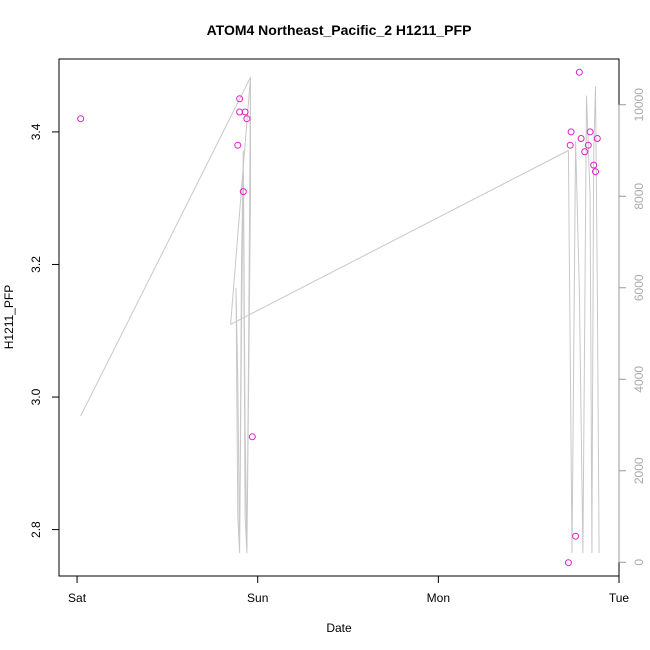 This screenshot has height=650, width=650. Describe the element at coordinates (77, 598) in the screenshot. I see `x-tick-label: Sat` at that location.